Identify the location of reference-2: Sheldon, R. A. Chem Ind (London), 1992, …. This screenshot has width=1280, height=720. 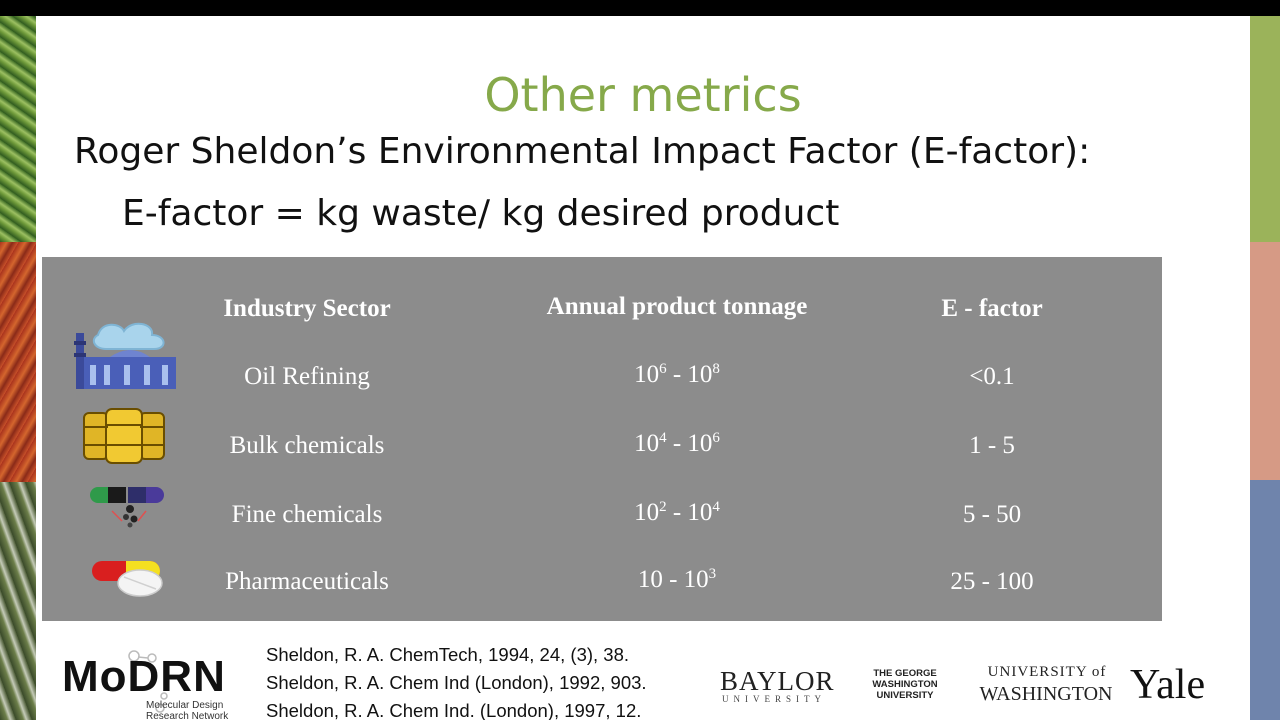
(456, 682).